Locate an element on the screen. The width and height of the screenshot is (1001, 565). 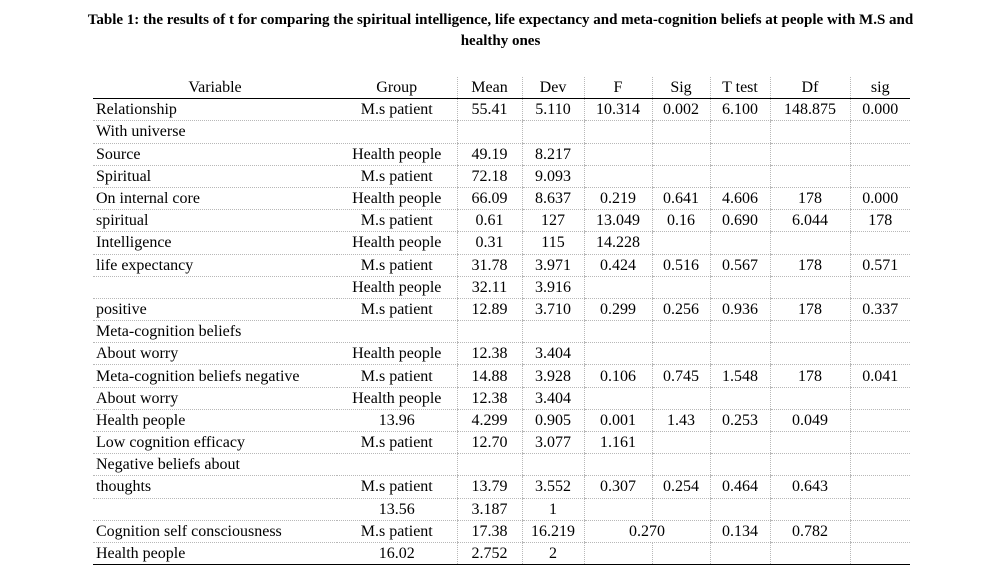
header-variable: Variable is located at coordinates (215, 88).